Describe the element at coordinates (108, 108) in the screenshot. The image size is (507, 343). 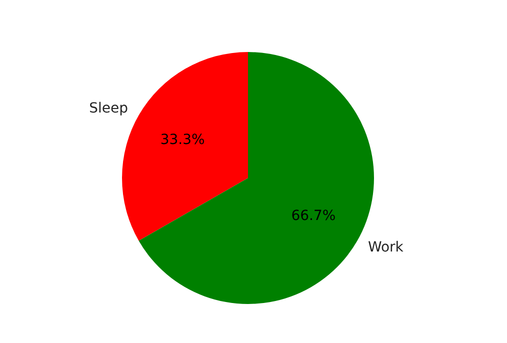
I see `slice-label: Sleep` at that location.